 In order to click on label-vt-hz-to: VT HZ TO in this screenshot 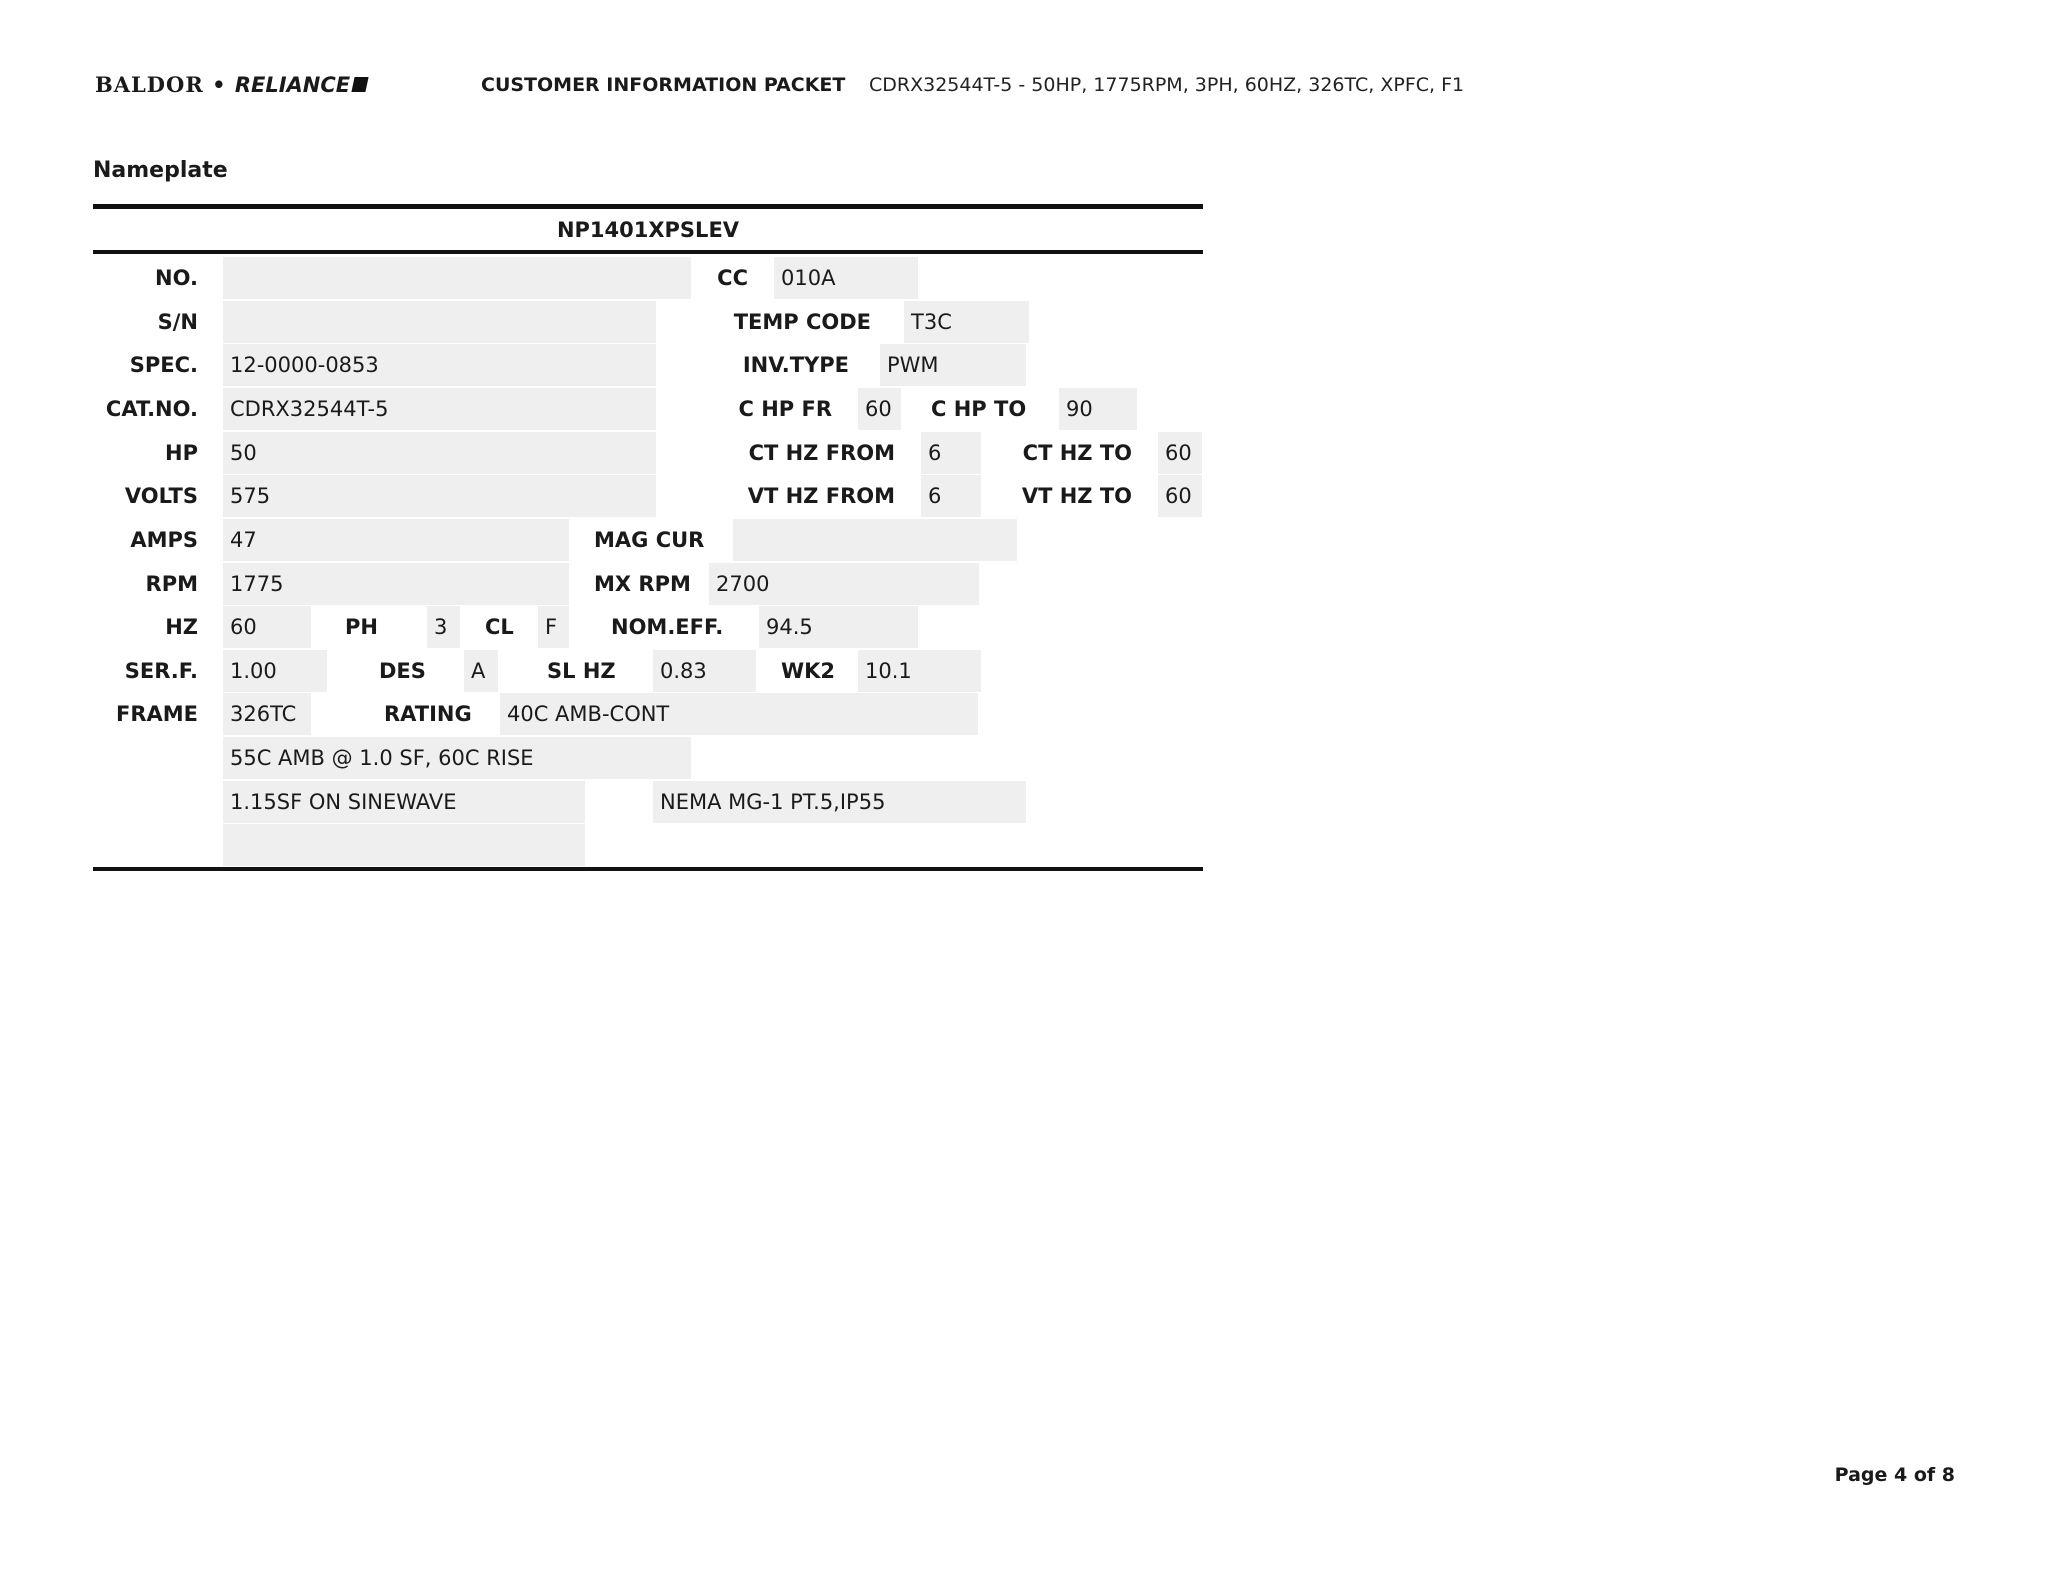, I will do `click(1076, 496)`.